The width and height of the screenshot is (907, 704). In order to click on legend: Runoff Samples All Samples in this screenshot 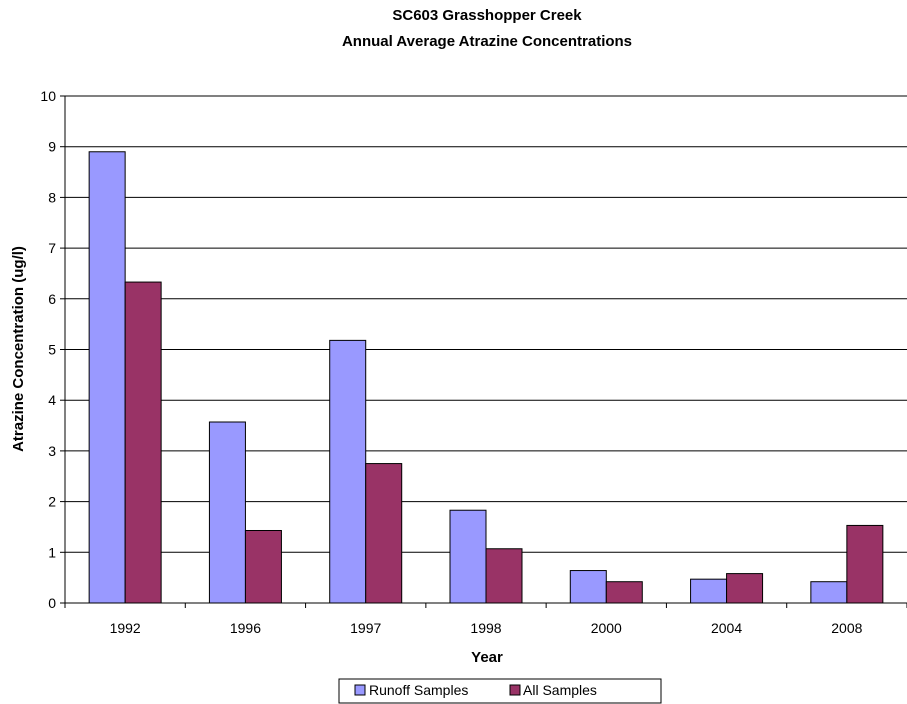, I will do `click(500, 691)`.